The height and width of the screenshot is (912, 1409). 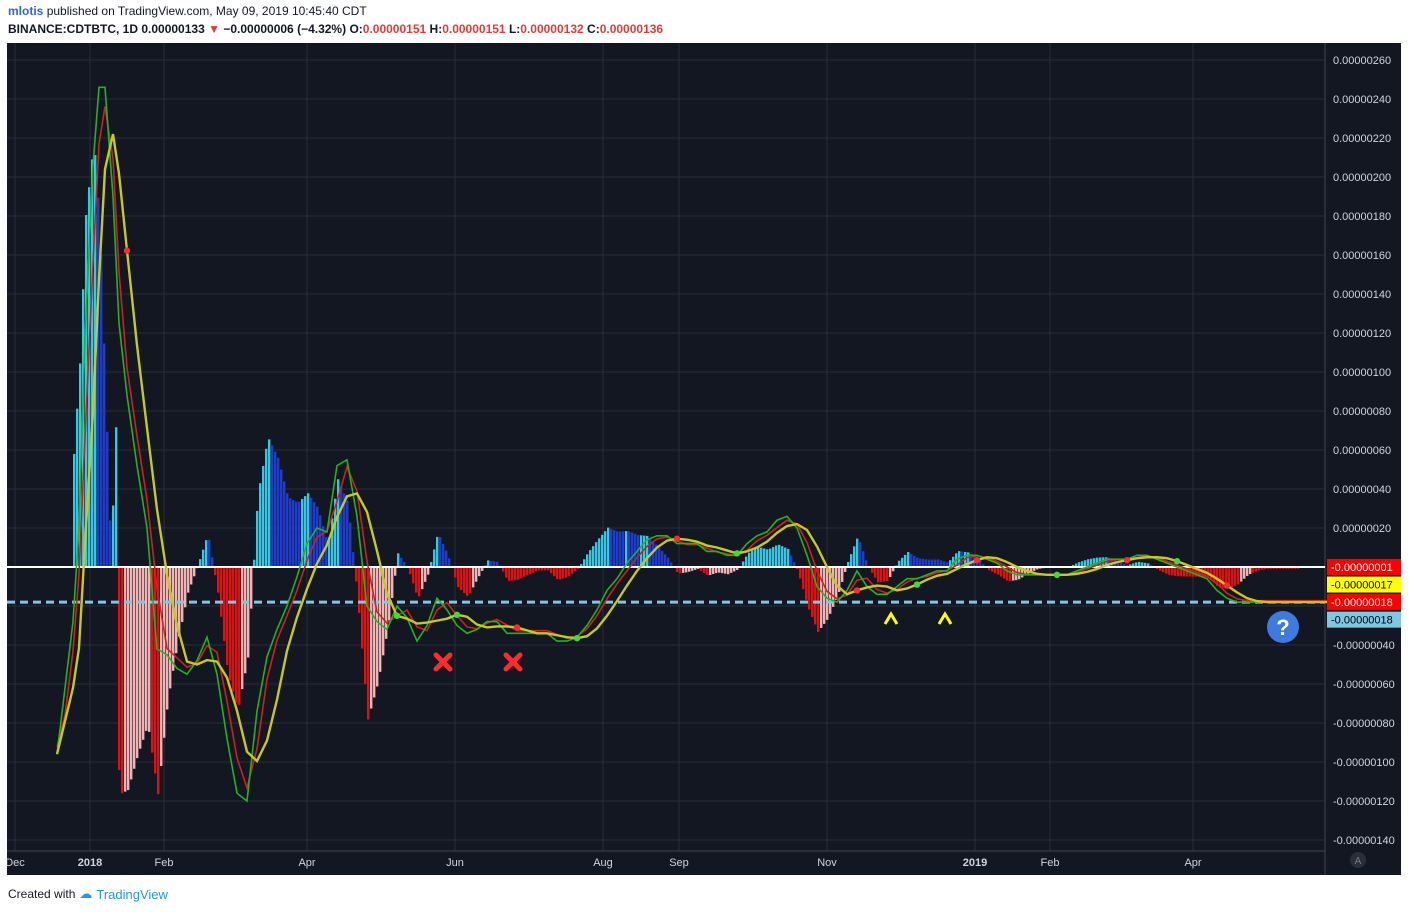 I want to click on y-tick-label: 0.00000240, so click(x=1362, y=100).